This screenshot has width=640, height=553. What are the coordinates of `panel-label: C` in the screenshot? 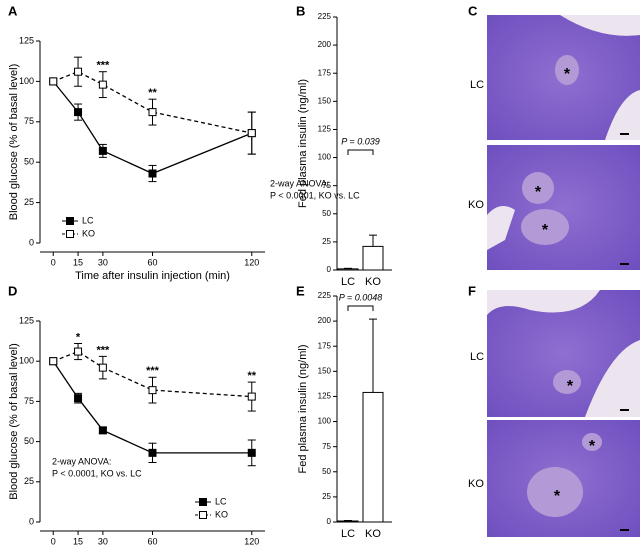 It's located at (473, 10).